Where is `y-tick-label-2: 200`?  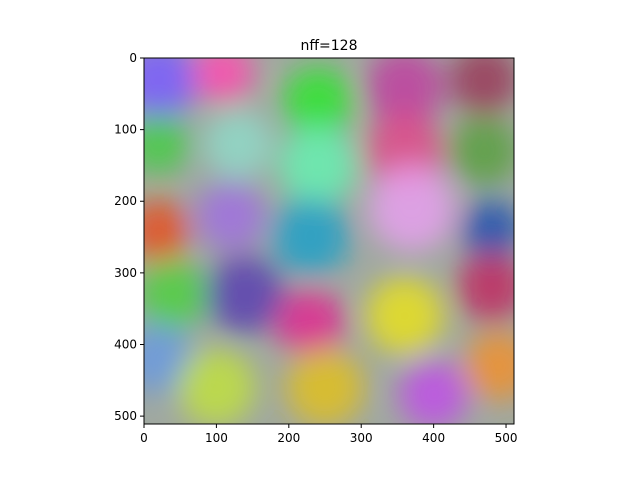
y-tick-label-2: 200 is located at coordinates (125, 201).